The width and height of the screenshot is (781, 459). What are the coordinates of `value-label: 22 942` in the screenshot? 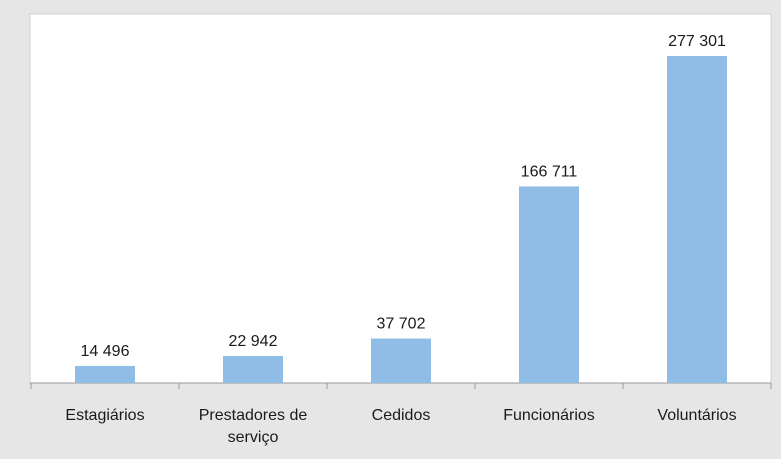 It's located at (253, 341).